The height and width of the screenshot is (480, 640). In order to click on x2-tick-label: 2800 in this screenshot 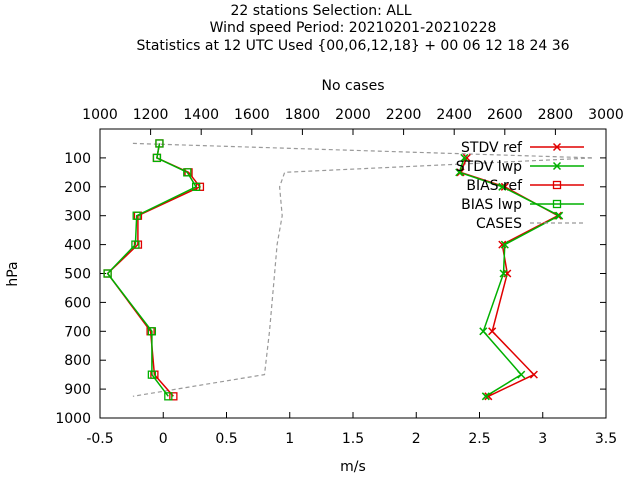, I will do `click(556, 115)`.